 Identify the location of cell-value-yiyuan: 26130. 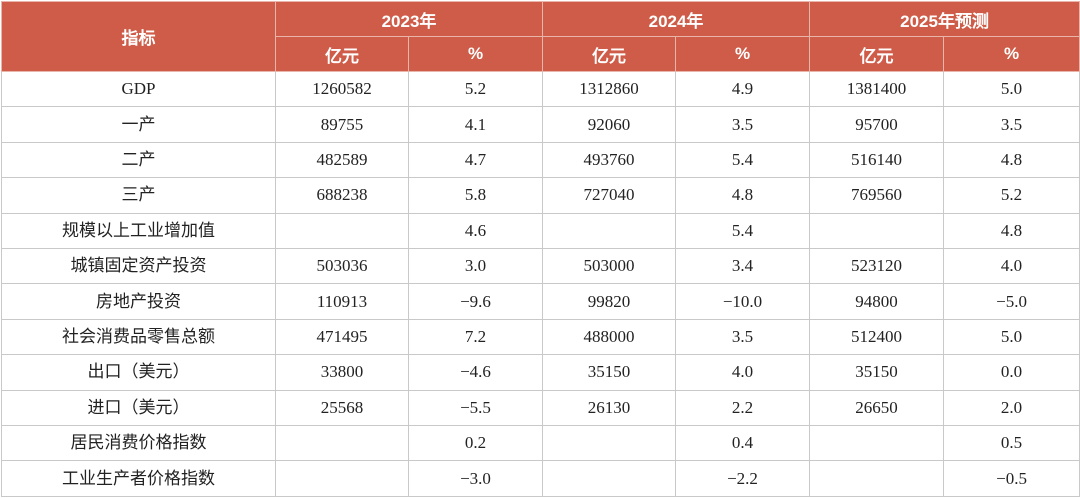
(609, 408).